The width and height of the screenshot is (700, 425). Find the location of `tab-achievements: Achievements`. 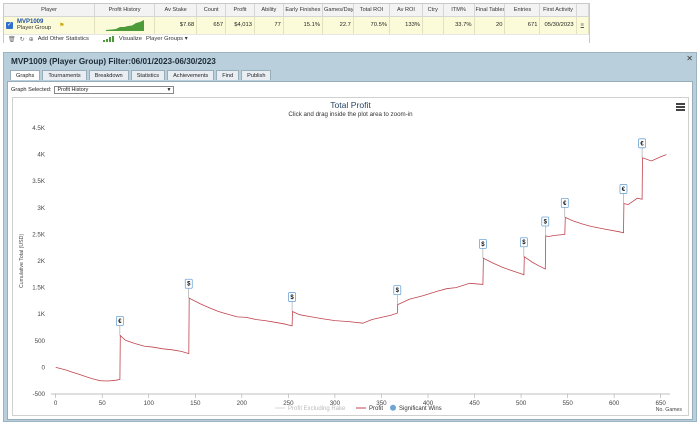

tab-achievements: Achievements is located at coordinates (191, 75).